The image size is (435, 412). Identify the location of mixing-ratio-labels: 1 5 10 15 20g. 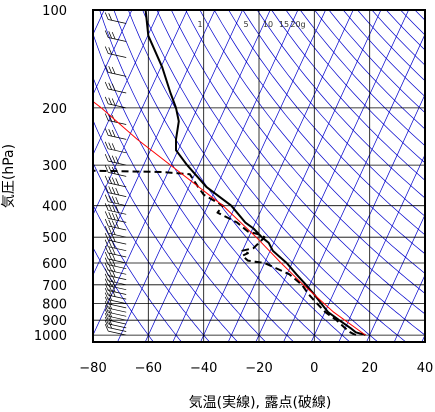
(251, 24).